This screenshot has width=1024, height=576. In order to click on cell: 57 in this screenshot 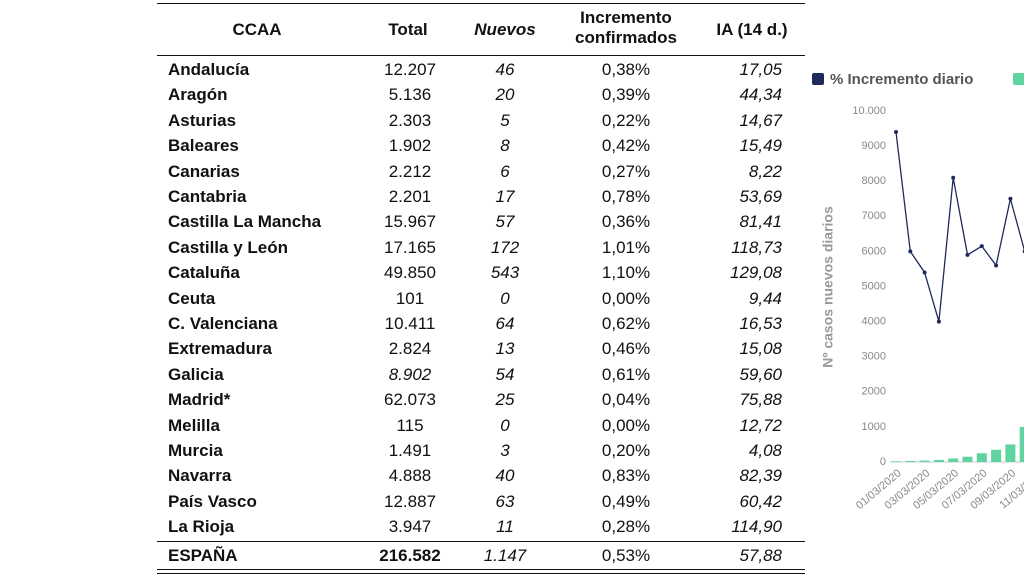, I will do `click(505, 222)`.